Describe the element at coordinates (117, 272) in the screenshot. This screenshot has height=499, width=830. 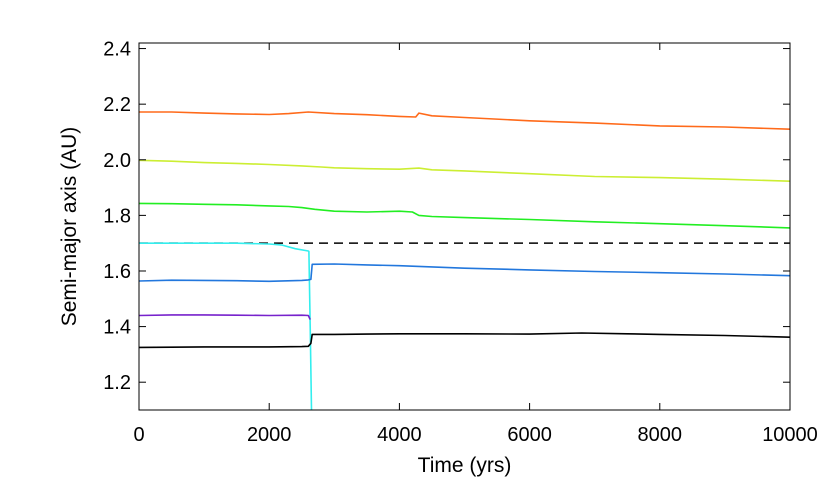
I see `y-tick-label: 1.6` at that location.